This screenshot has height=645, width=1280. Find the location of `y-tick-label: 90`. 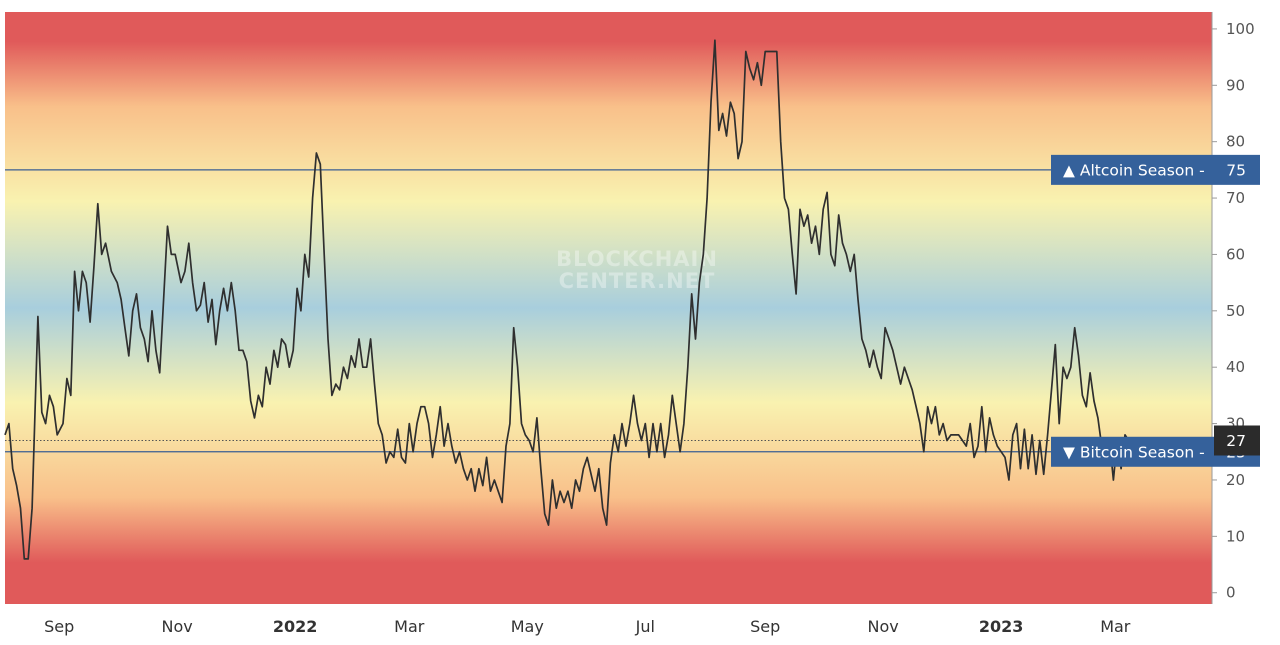

y-tick-label: 90 is located at coordinates (1235, 85).